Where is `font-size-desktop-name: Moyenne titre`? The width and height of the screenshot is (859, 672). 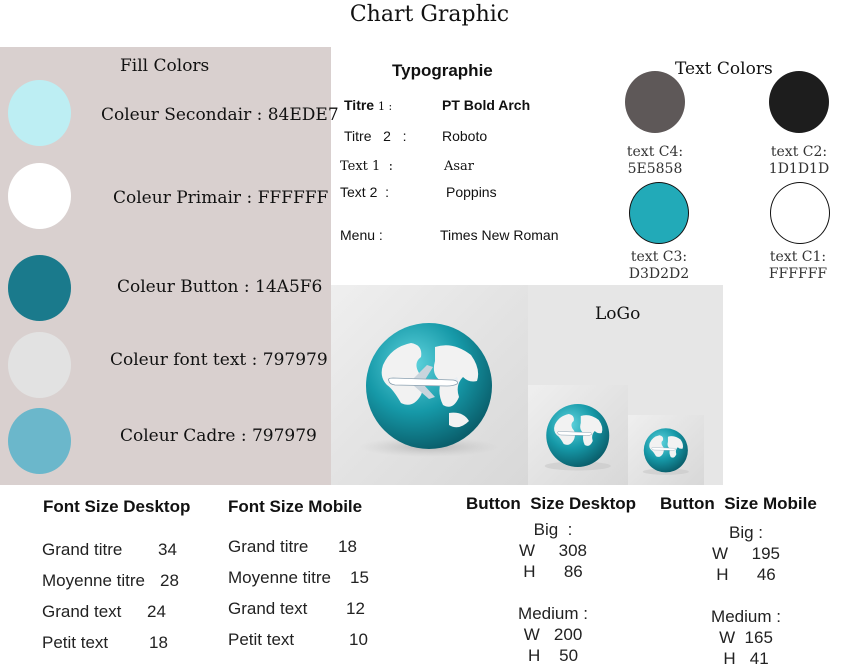
font-size-desktop-name: Moyenne titre is located at coordinates (93, 580).